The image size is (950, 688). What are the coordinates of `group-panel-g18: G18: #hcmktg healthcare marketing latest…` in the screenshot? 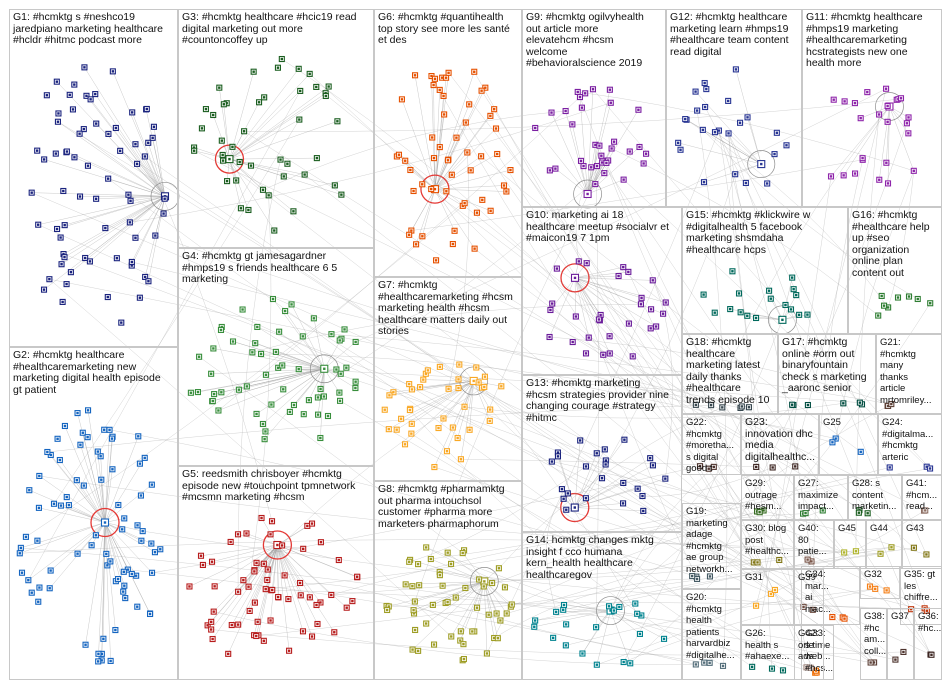 It's located at (730, 374).